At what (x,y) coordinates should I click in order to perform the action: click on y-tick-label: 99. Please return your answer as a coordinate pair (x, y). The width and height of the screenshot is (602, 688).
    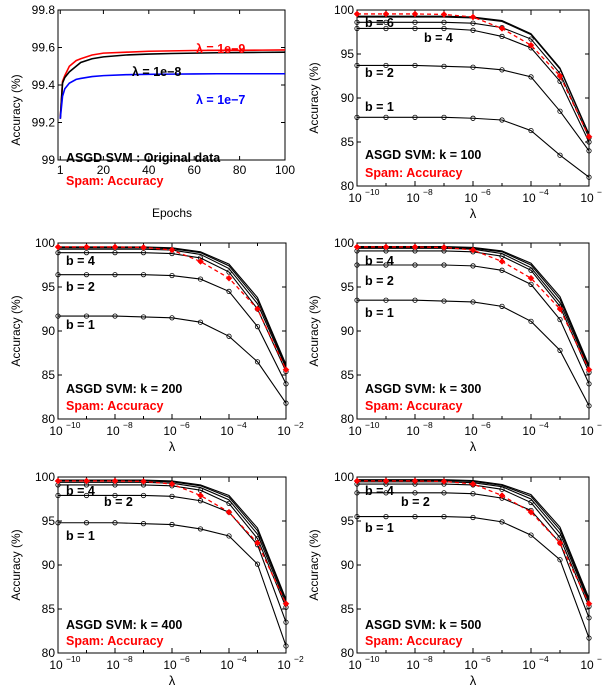
    Looking at the image, I should click on (49, 160).